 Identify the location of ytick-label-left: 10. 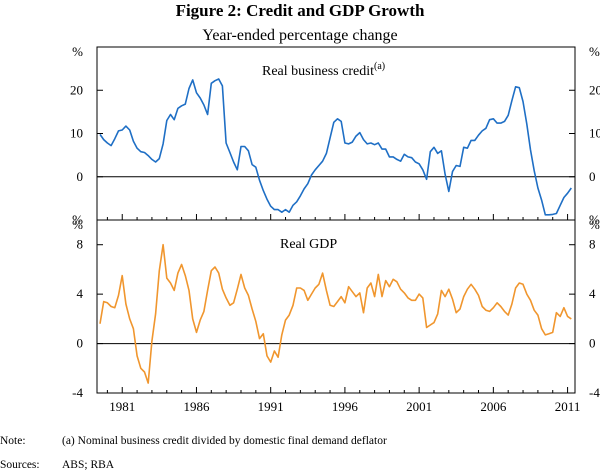
(76, 133).